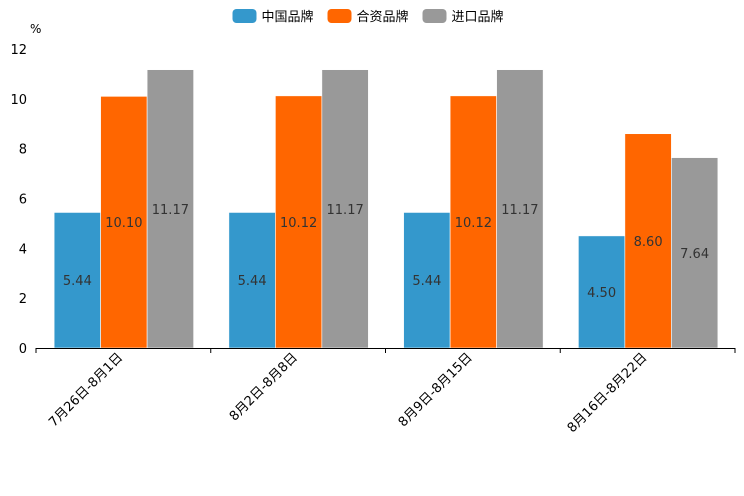 The height and width of the screenshot is (496, 744). Describe the element at coordinates (23, 249) in the screenshot. I see `y-tick-label: 4` at that location.